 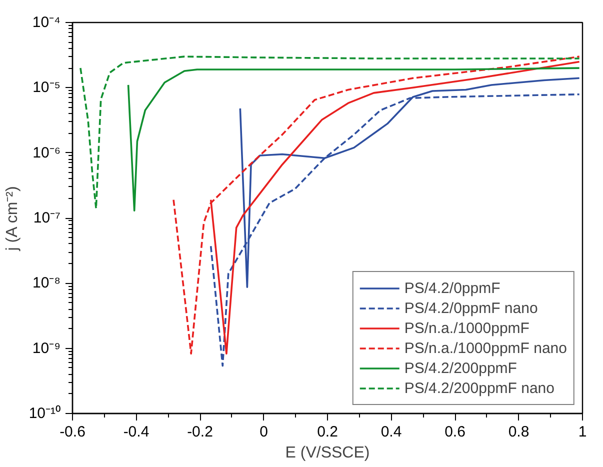 I want to click on x-tick-label: -0.4, so click(x=136, y=432).